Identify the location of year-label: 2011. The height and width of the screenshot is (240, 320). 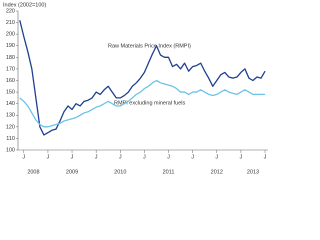
(169, 172).